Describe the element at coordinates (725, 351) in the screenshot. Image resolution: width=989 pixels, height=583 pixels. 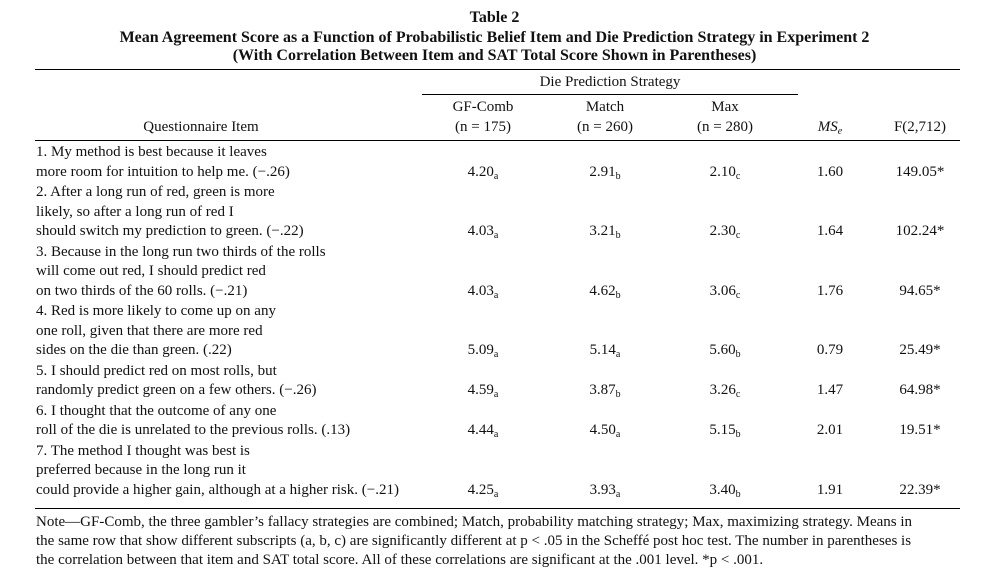
I see `cell-max: 5.60b` at that location.